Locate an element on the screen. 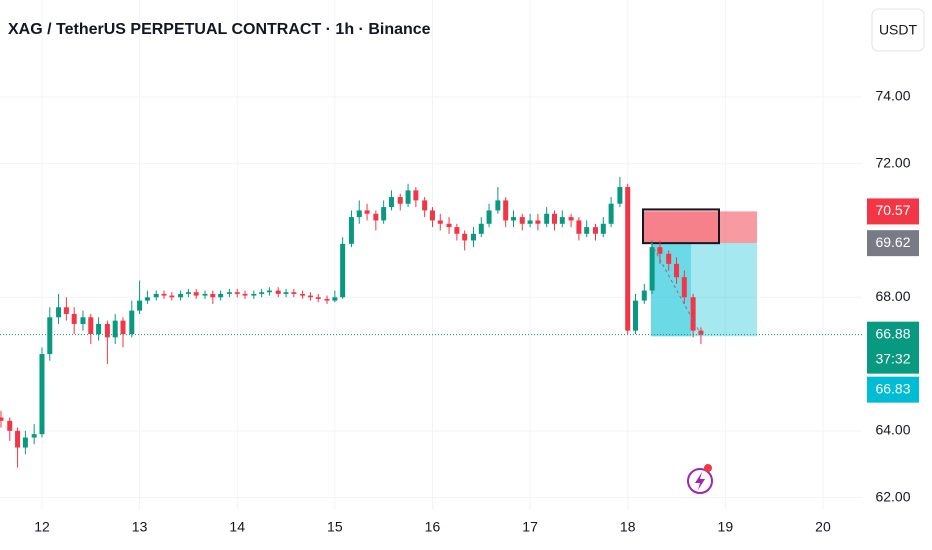 The height and width of the screenshot is (550, 932). stop-zone is located at coordinates (699, 227).